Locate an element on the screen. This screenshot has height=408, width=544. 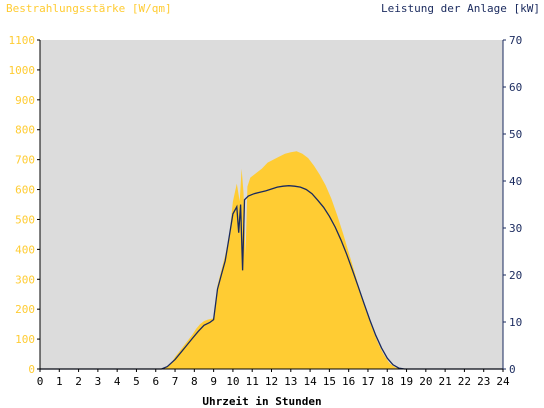
x-tick-label: 10 is located at coordinates (232, 381).